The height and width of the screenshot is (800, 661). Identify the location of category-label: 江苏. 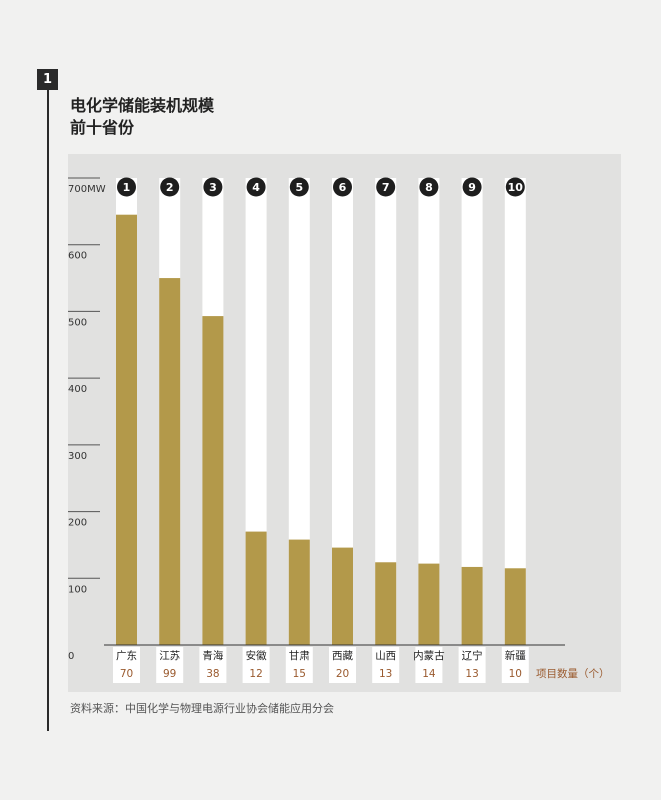
(169, 655).